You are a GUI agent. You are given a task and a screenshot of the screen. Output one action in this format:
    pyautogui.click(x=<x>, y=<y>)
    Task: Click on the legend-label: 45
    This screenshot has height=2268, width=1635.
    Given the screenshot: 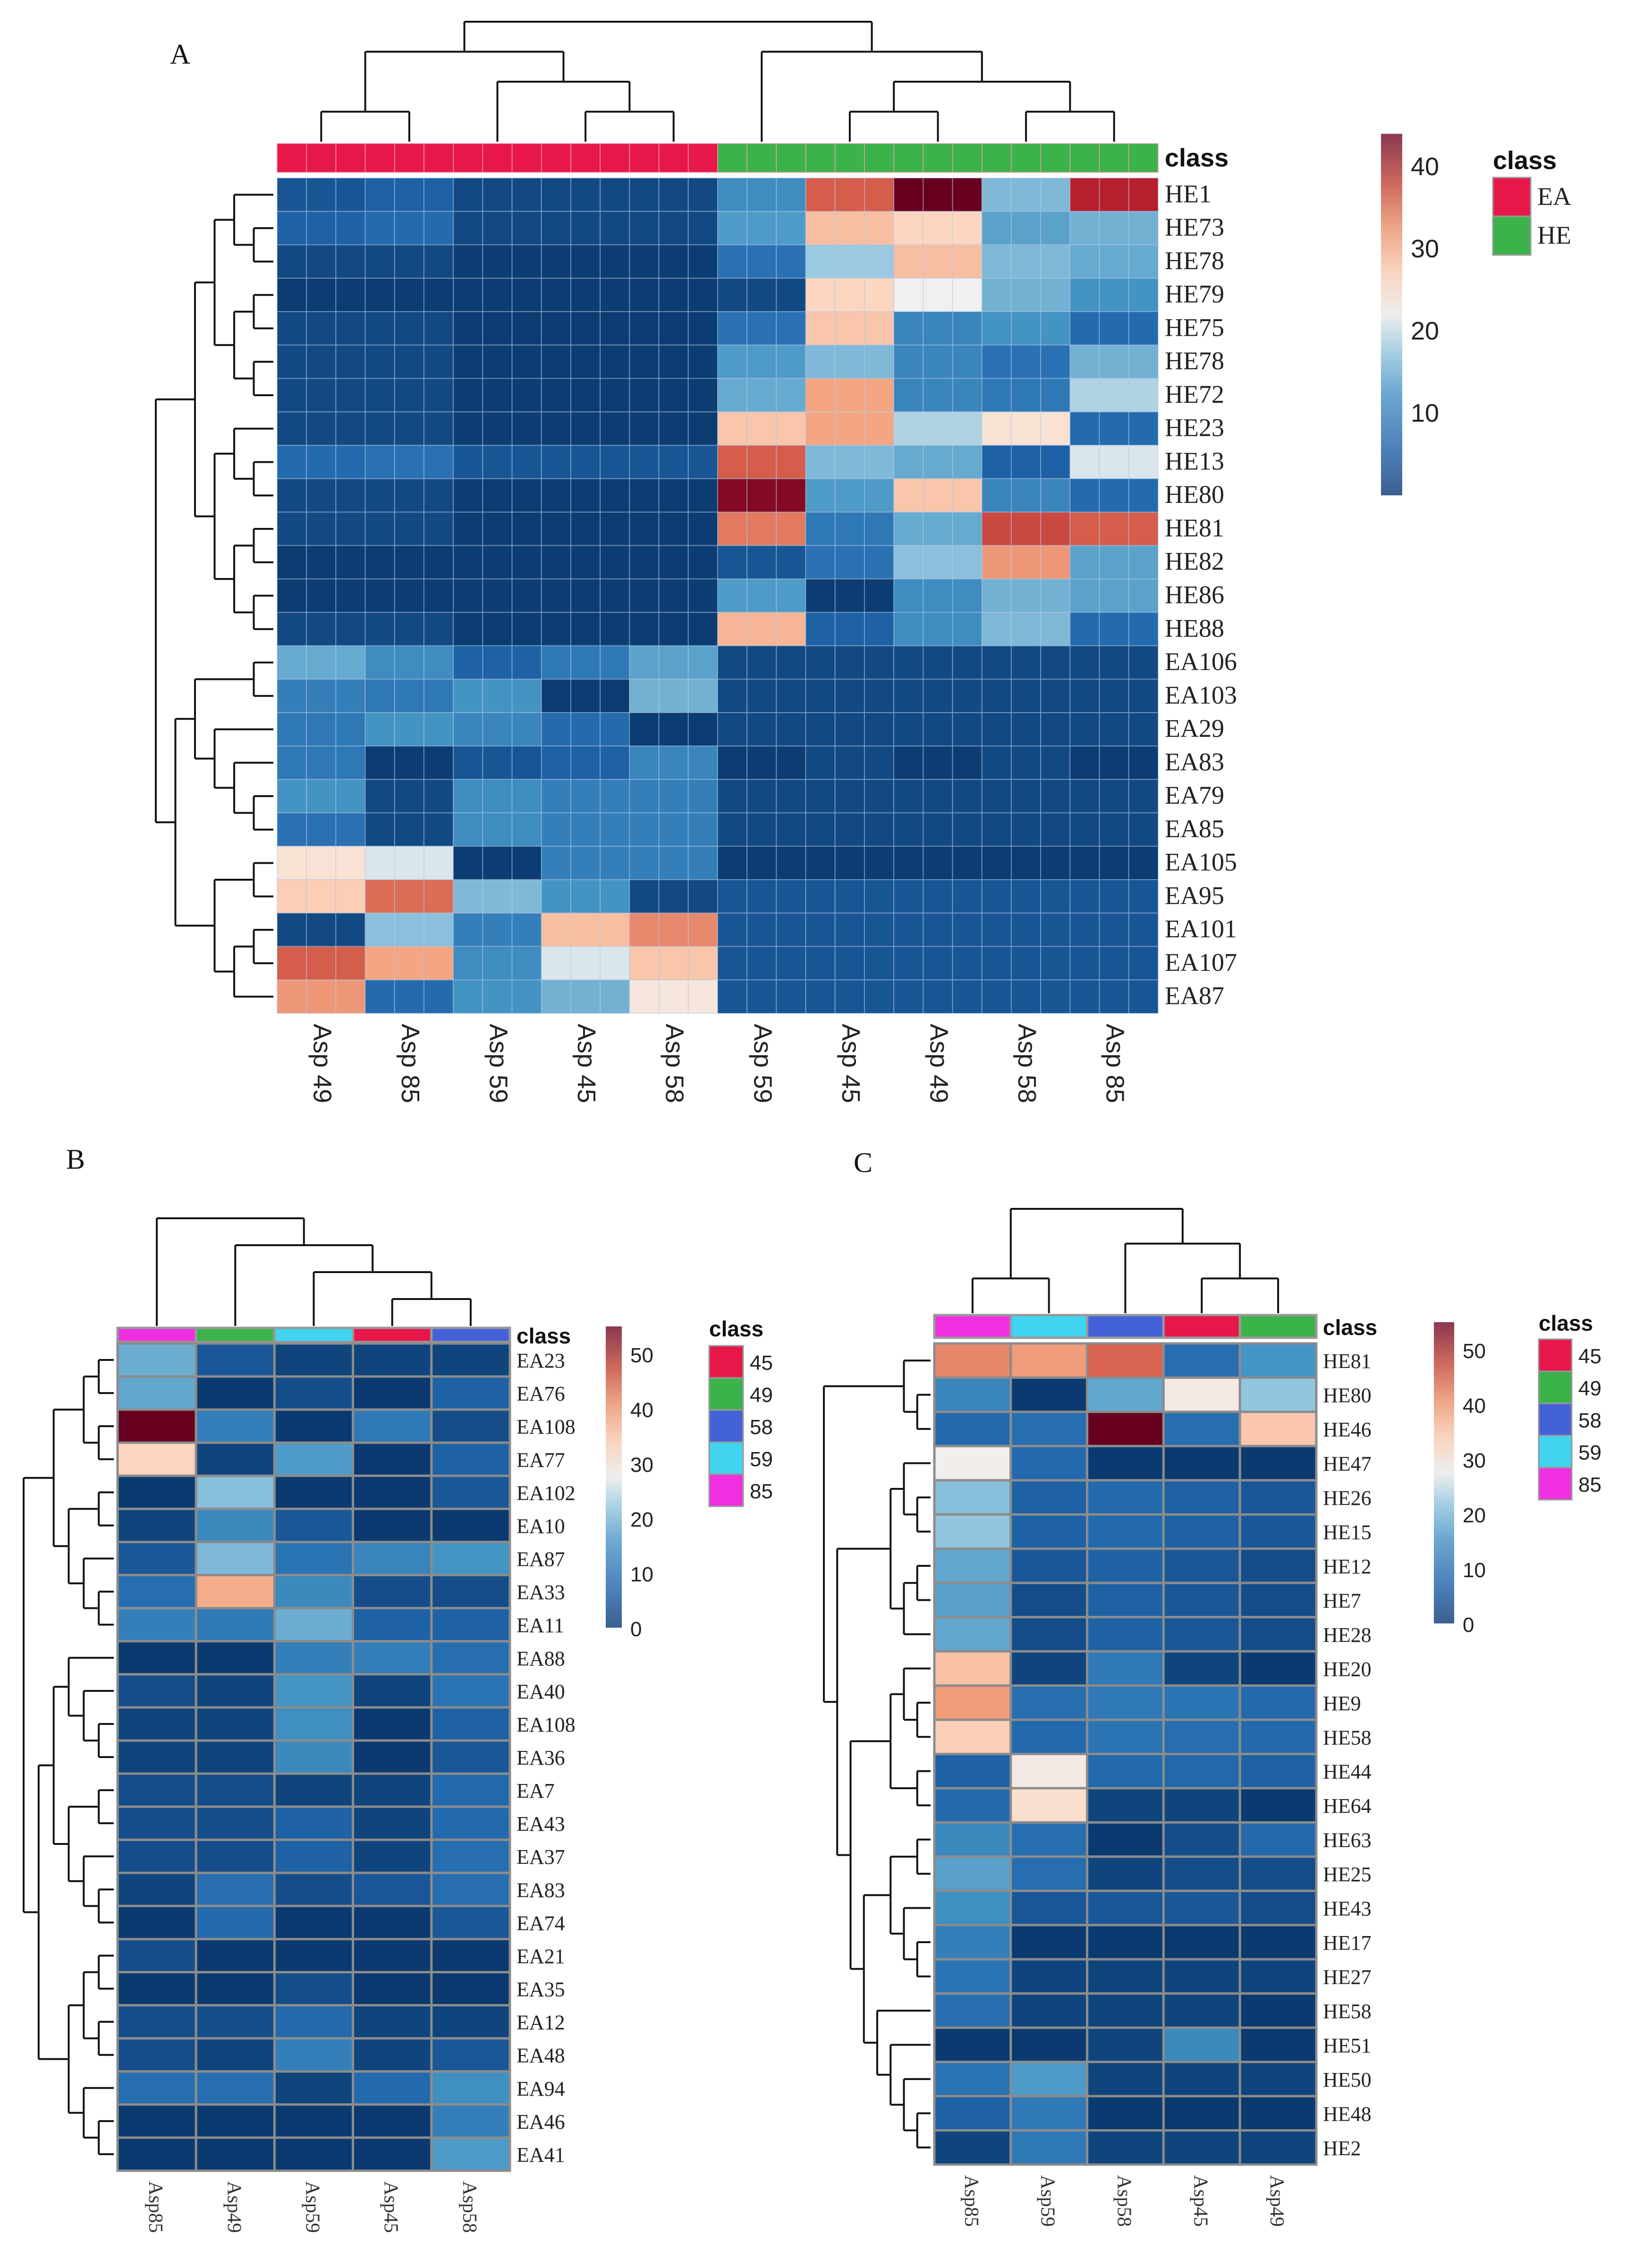 What is the action you would take?
    pyautogui.click(x=1589, y=1356)
    